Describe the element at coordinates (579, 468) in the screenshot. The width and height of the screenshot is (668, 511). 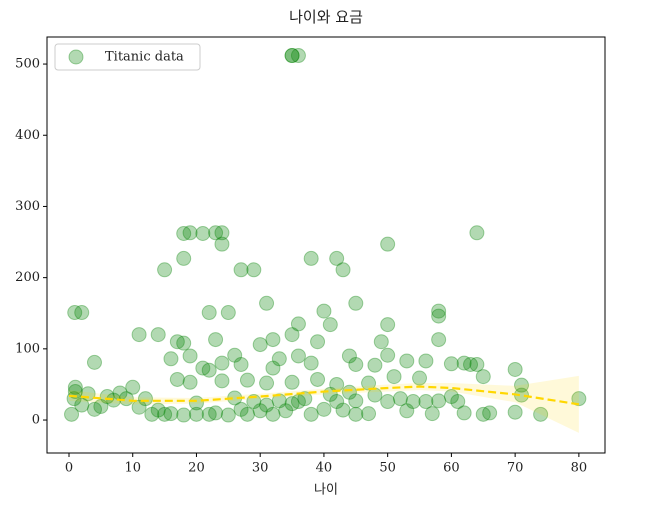
I see `x-tick-label: 80` at that location.